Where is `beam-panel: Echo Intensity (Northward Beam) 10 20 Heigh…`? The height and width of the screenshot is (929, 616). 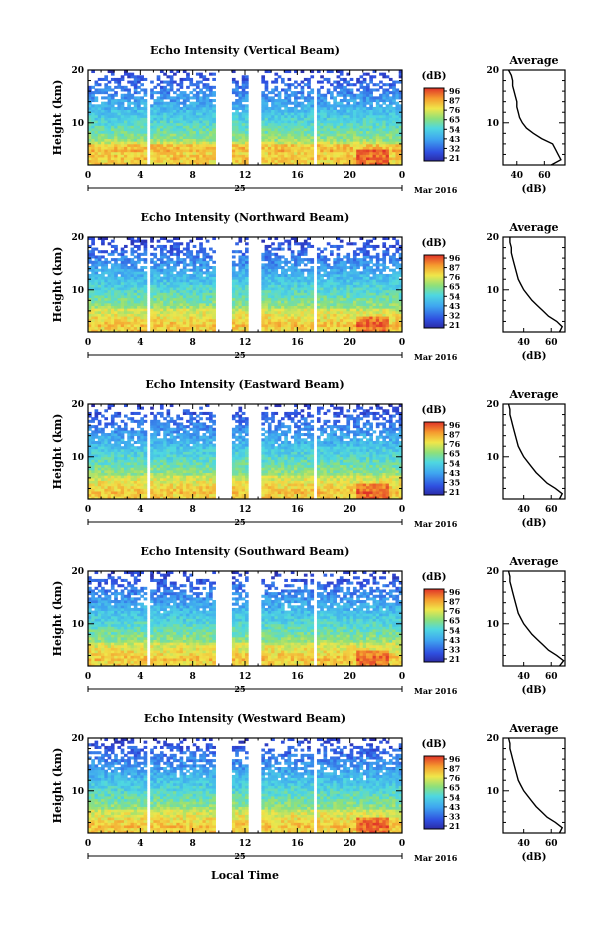 beam-panel: Echo Intensity (Northward Beam) 10 20 Heigh… is located at coordinates (308, 286).